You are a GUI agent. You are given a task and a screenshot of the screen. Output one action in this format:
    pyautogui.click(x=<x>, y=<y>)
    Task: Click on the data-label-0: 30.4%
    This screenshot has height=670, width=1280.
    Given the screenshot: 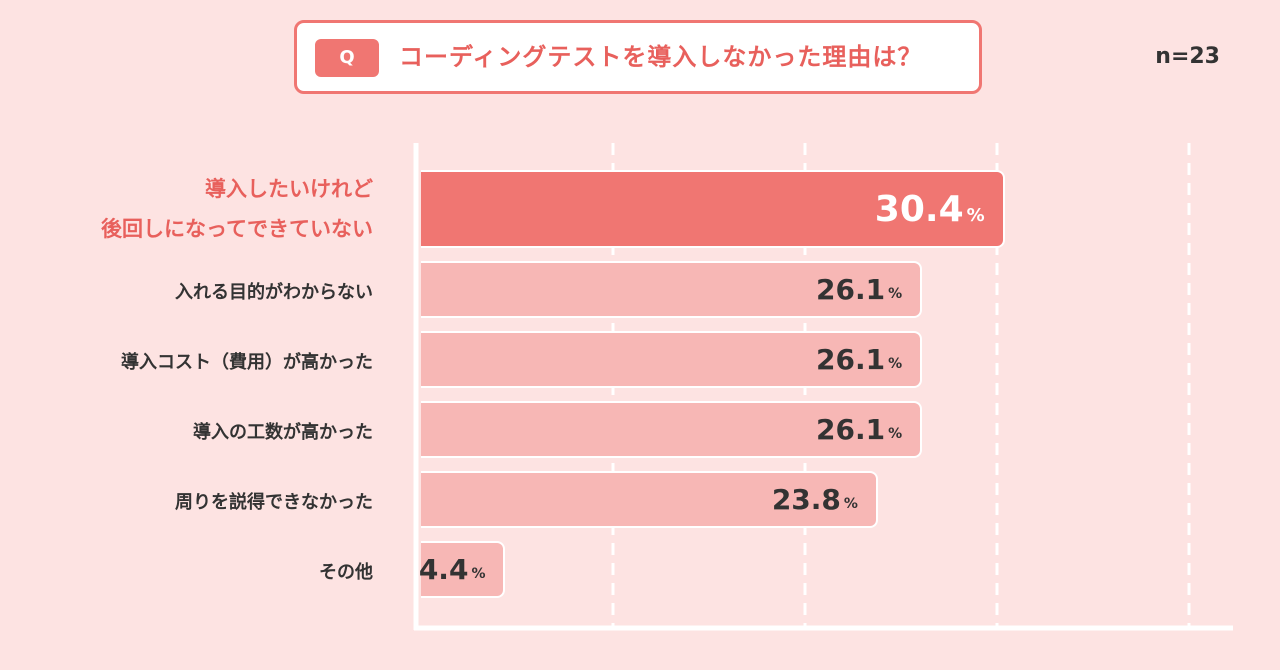 What is the action you would take?
    pyautogui.click(x=930, y=209)
    